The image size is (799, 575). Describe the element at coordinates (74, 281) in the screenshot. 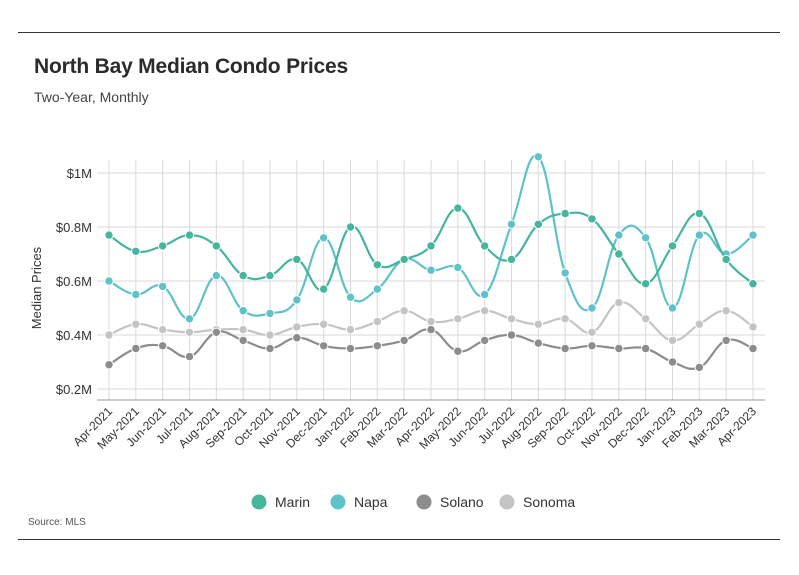

I see `y-tick-label: $0.6M` at that location.